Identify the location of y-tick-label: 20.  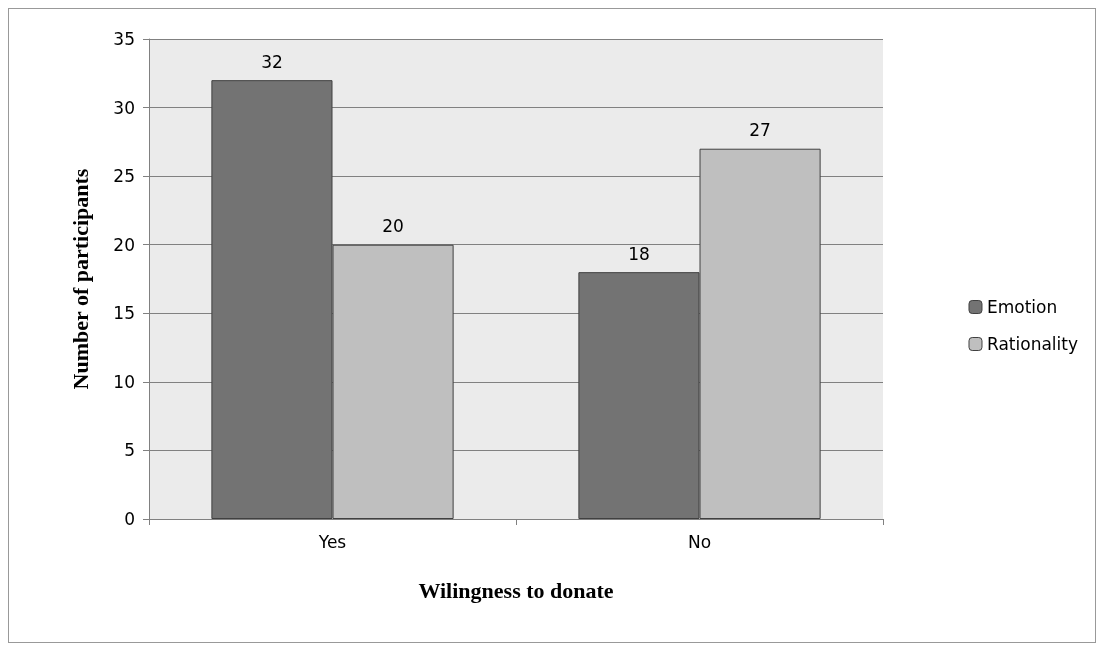
(124, 244).